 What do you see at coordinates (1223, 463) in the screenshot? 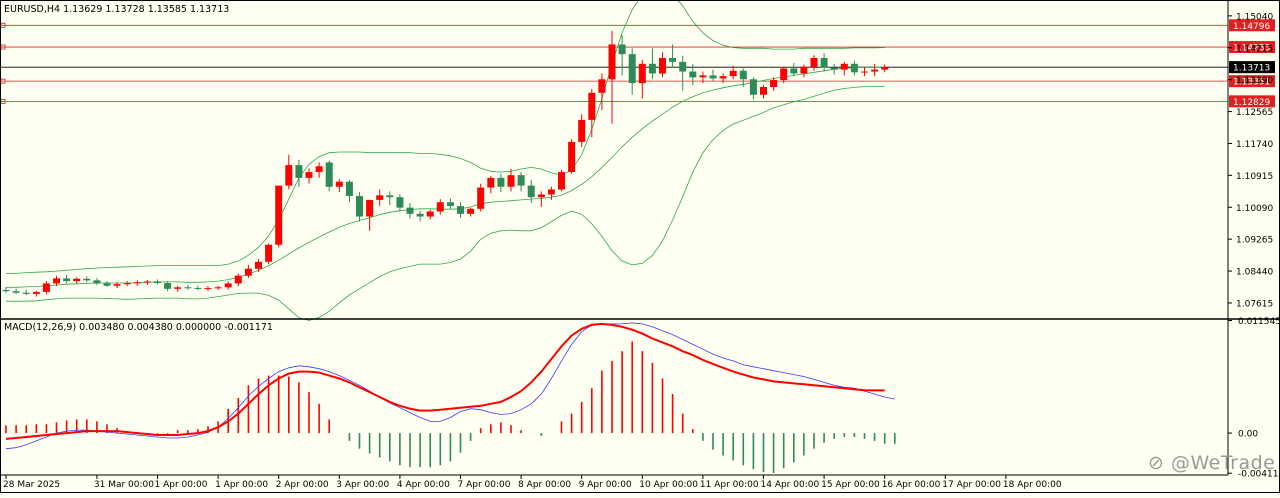
I see `watermark-text: @WeTrade` at bounding box center [1223, 463].